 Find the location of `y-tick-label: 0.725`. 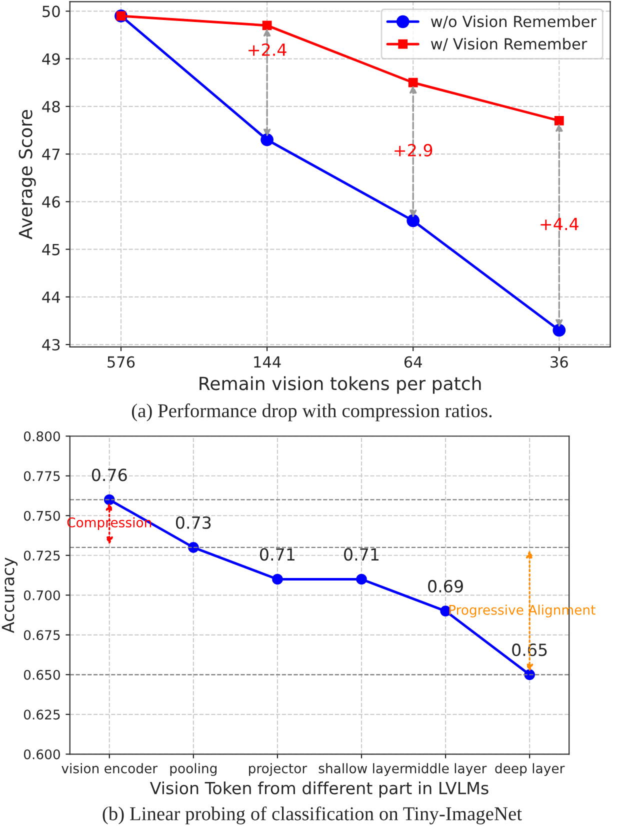

y-tick-label: 0.725 is located at coordinates (42, 555).